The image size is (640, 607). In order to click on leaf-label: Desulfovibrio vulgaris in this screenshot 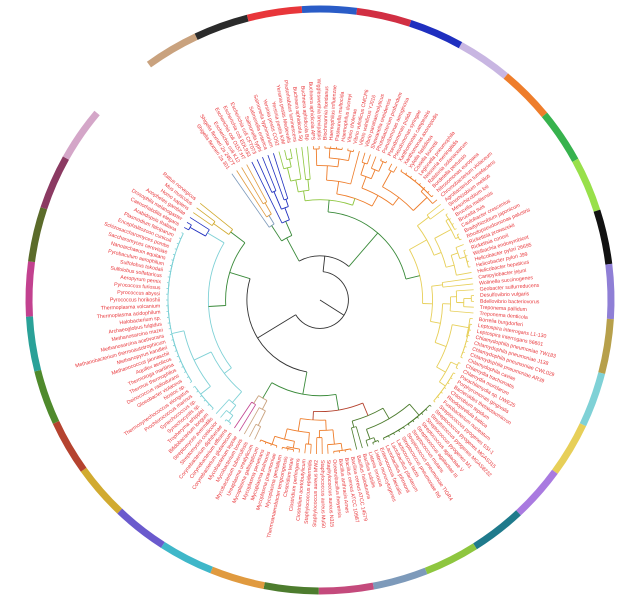, I will do `click(505, 294)`.